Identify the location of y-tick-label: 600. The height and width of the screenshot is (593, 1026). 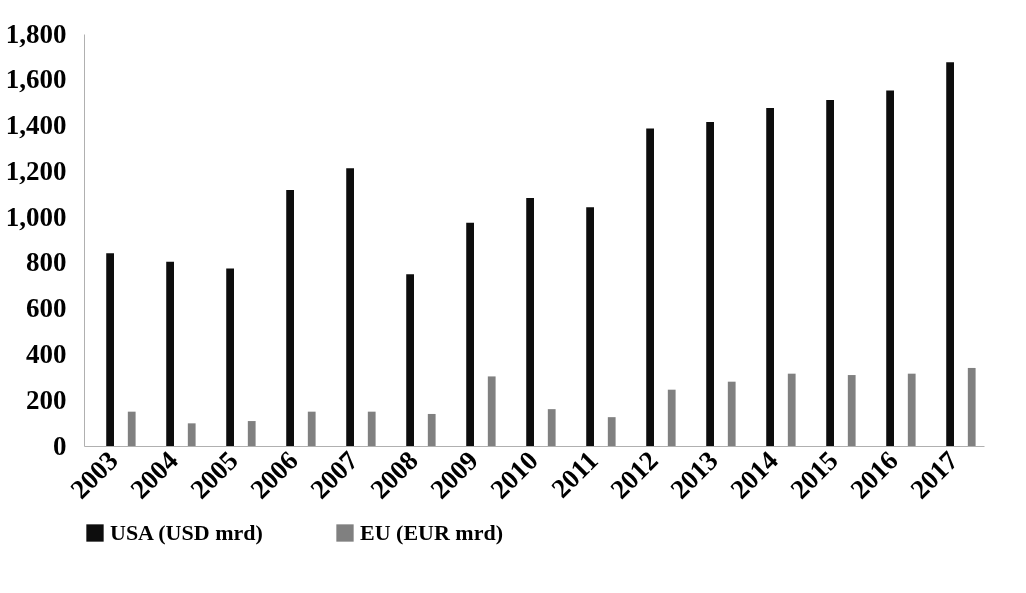
(46, 308).